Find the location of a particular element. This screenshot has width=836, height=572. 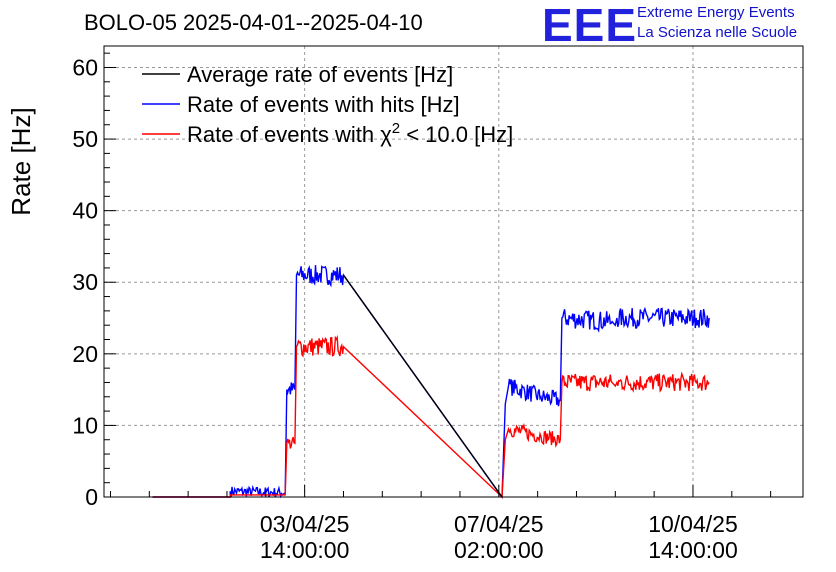

y-axis-title: Rate [Hz] is located at coordinates (21, 161).